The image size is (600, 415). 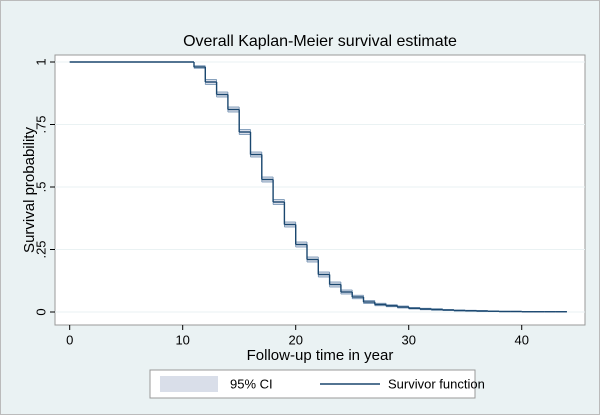 I want to click on y-tick-label: .5, so click(x=40, y=187).